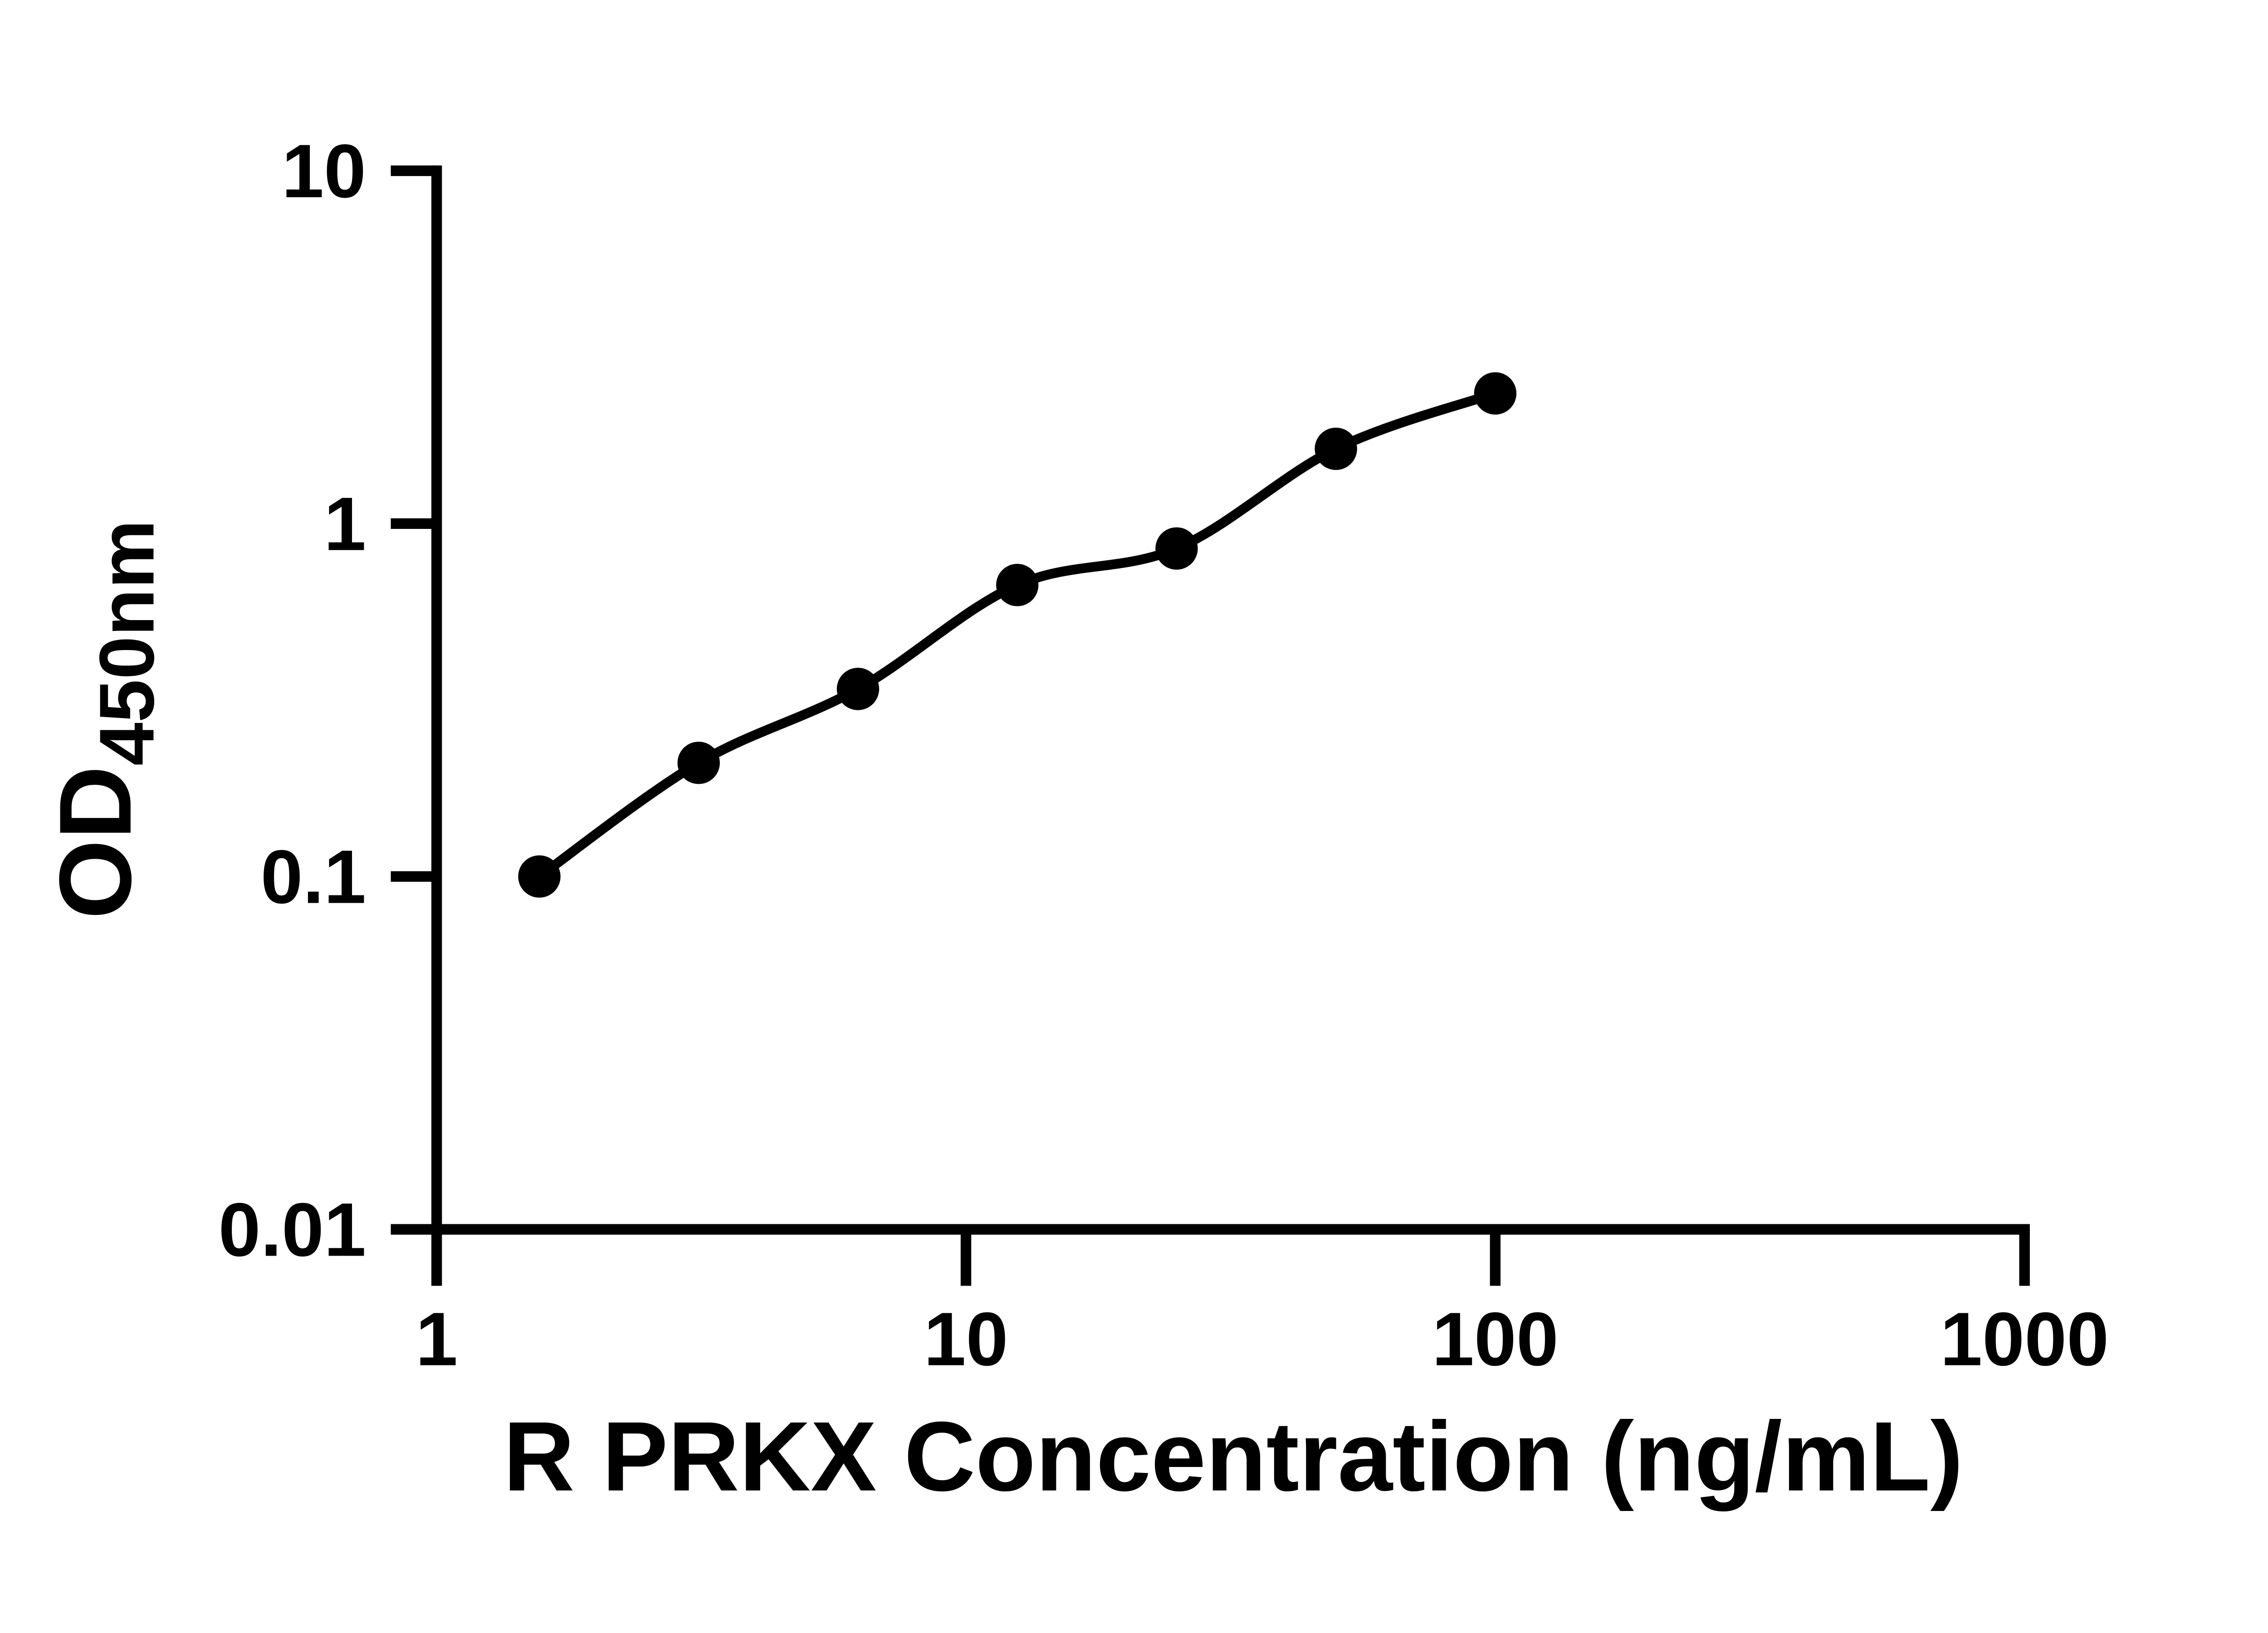 This screenshot has width=2268, height=1633. What do you see at coordinates (966, 1339) in the screenshot?
I see `x-tick-label: 10` at bounding box center [966, 1339].